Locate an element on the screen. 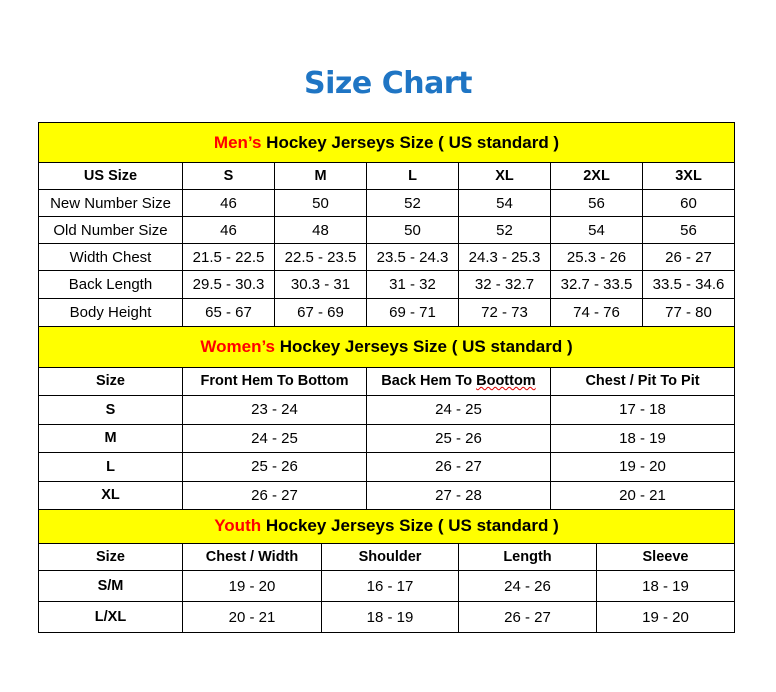 This screenshot has height=692, width=776. column-header: Back Hem To Boottom is located at coordinates (458, 381).